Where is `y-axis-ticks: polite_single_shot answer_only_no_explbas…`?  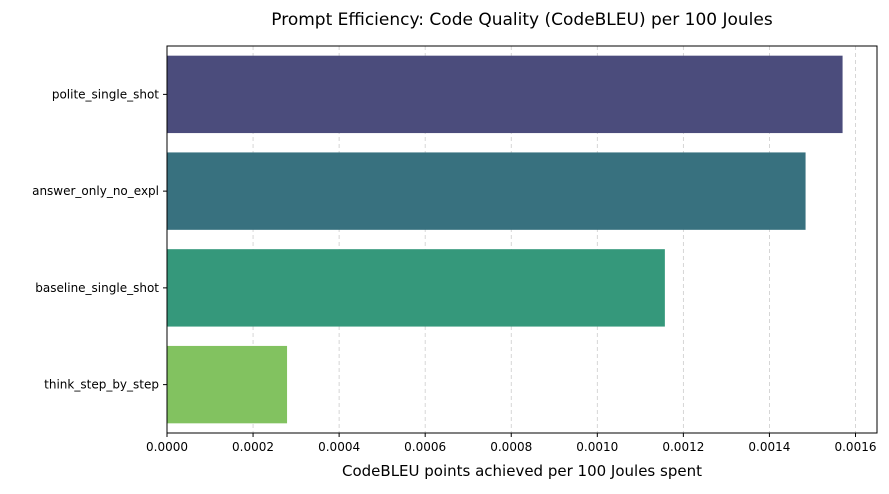 y-axis-ticks: polite_single_shot answer_only_no_explbas… is located at coordinates (99, 239).